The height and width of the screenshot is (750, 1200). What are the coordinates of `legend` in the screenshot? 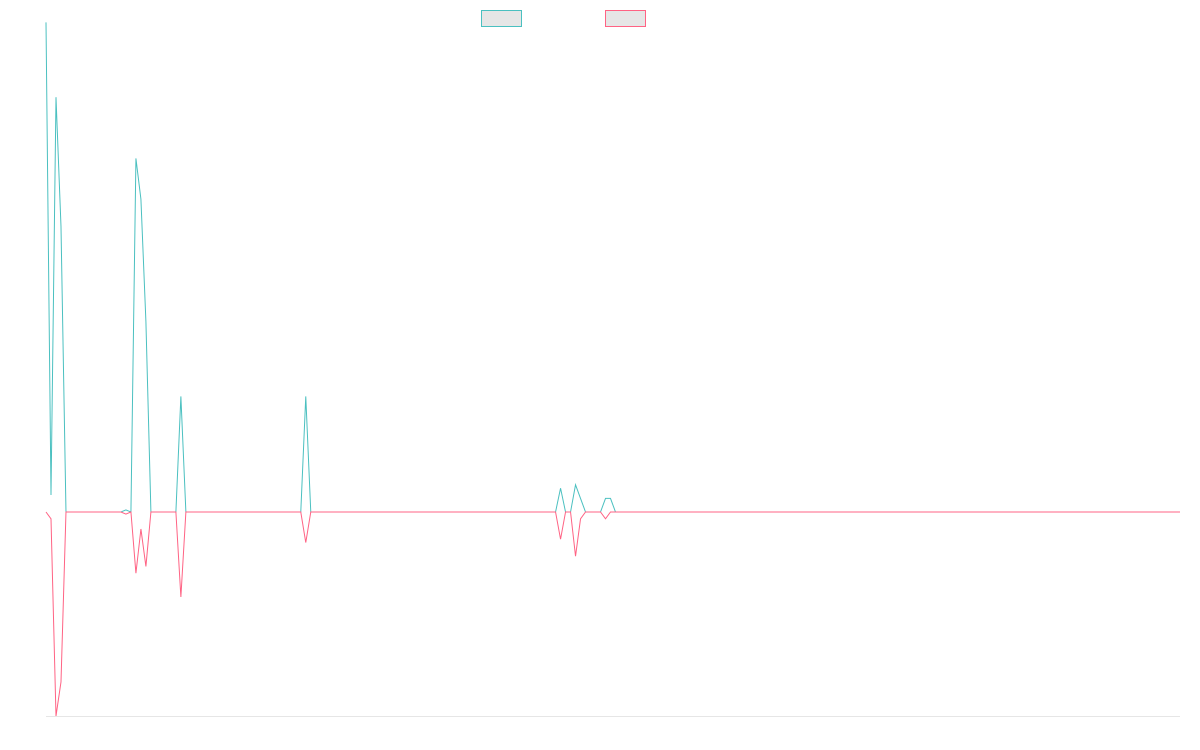 It's located at (563, 18).